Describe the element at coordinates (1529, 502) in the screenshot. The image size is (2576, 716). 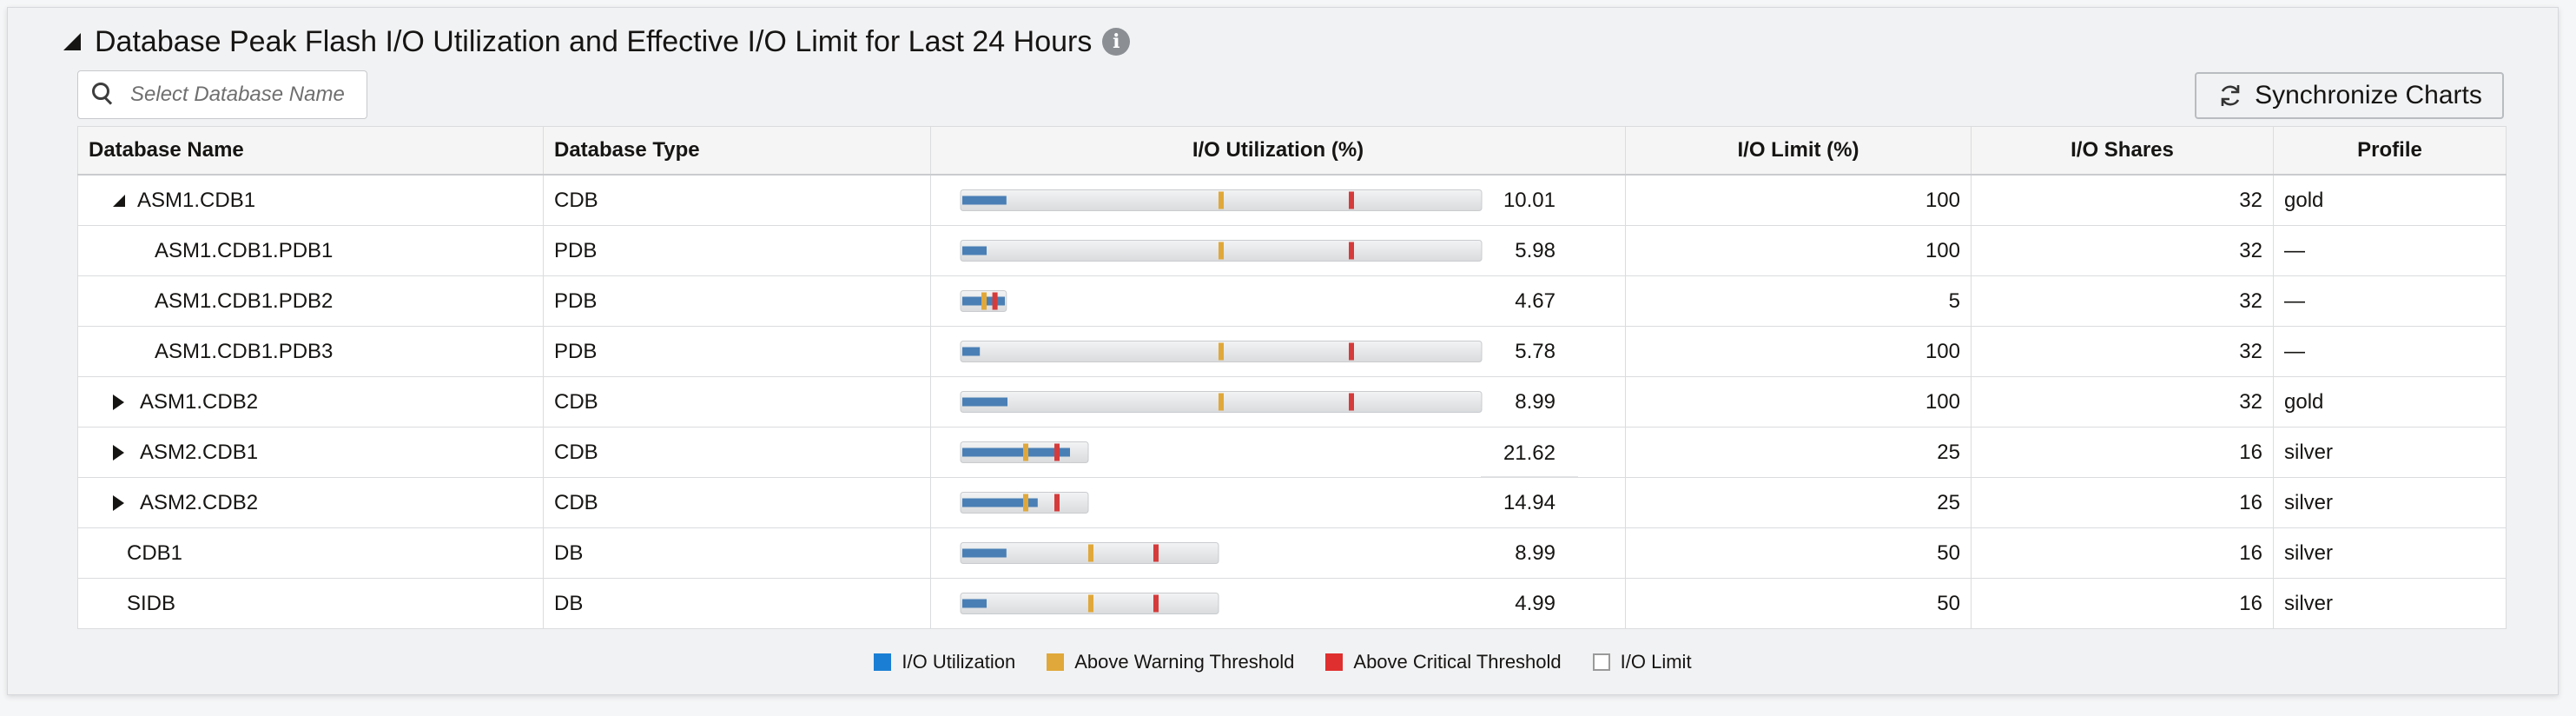
I see `io-utilization-value: 14.94` at that location.